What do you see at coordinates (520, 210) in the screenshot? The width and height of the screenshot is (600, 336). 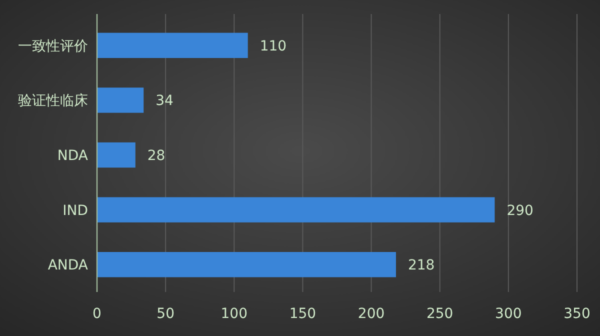 I see `data-label: 290` at bounding box center [520, 210].